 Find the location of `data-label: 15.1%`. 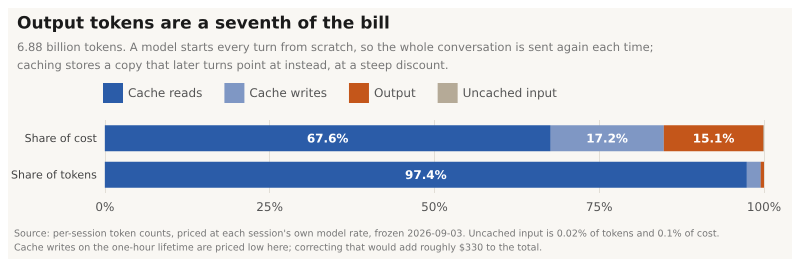

data-label: 15.1% is located at coordinates (713, 138).